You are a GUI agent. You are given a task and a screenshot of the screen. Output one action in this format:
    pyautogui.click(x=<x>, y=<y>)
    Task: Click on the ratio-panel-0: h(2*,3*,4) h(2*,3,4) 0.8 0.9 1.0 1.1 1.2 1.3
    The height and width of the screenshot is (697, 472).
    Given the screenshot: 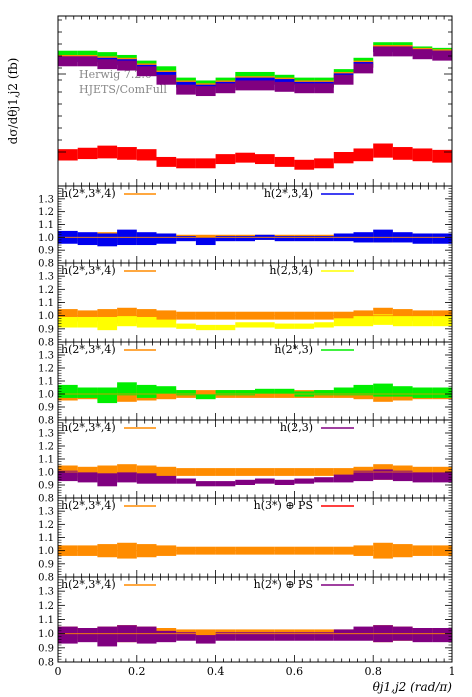 What is the action you would take?
    pyautogui.click(x=245, y=227)
    